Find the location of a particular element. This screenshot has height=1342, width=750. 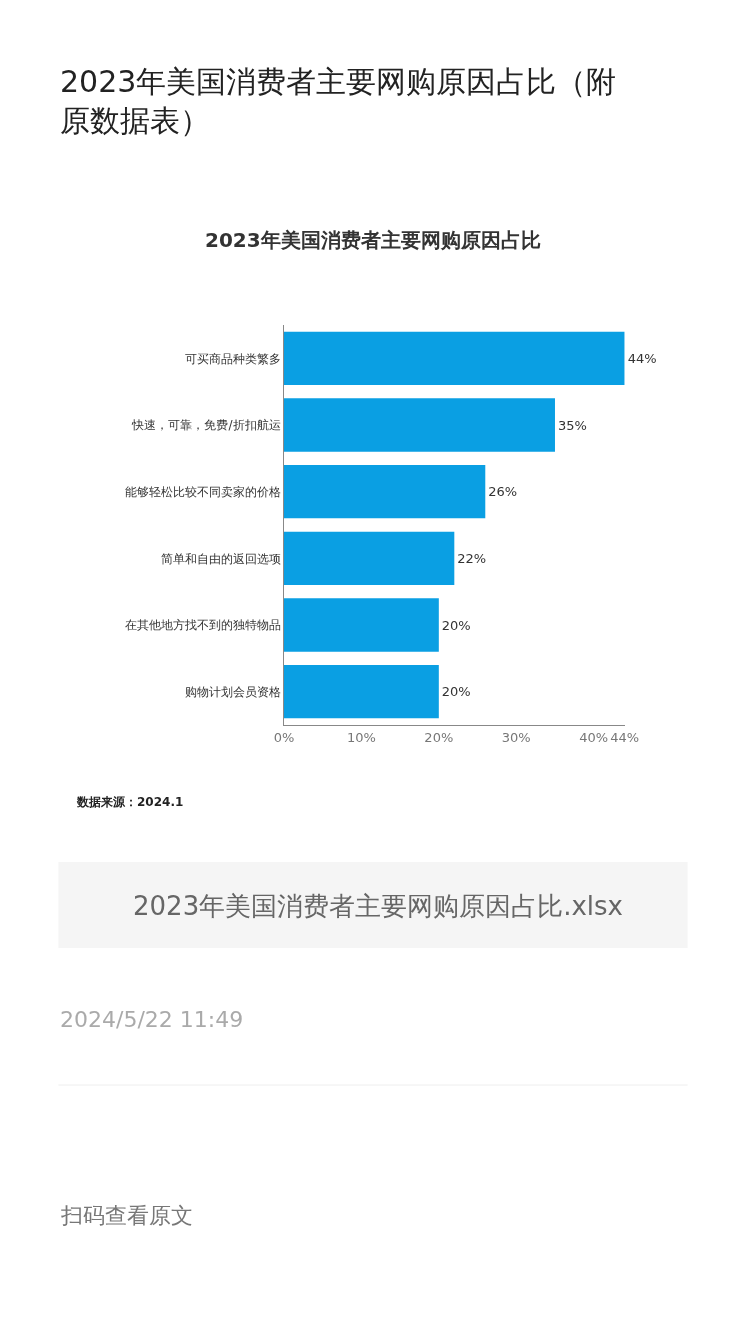

y-tick-label: 快速，可靠，免费/折扣航运 is located at coordinates (206, 425).